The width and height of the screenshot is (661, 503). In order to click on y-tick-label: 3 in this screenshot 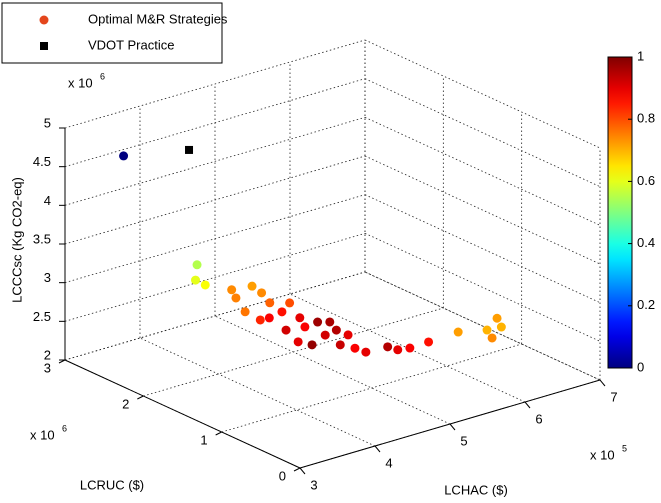, I will do `click(47, 367)`.